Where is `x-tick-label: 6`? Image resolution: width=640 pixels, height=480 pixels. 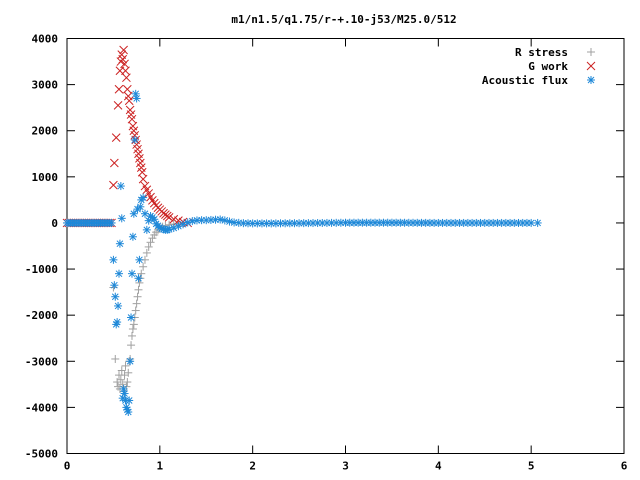 x-tick-label: 6 is located at coordinates (624, 466).